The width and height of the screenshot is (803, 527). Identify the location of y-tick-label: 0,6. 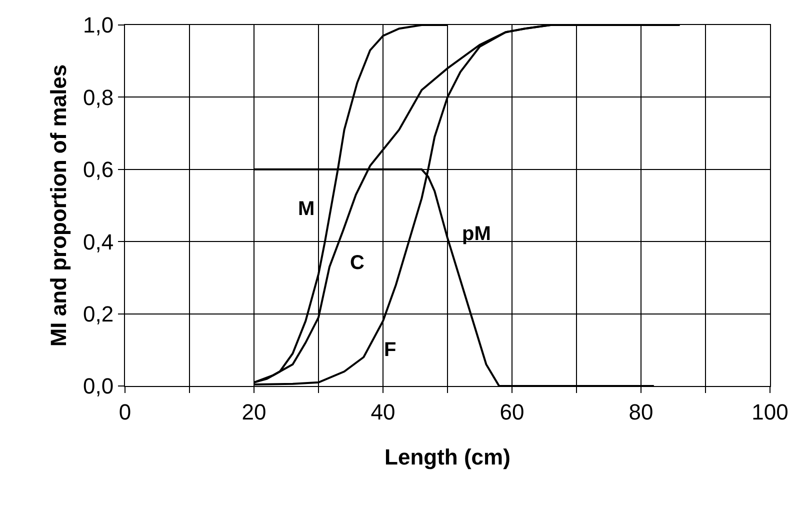
(98, 169).